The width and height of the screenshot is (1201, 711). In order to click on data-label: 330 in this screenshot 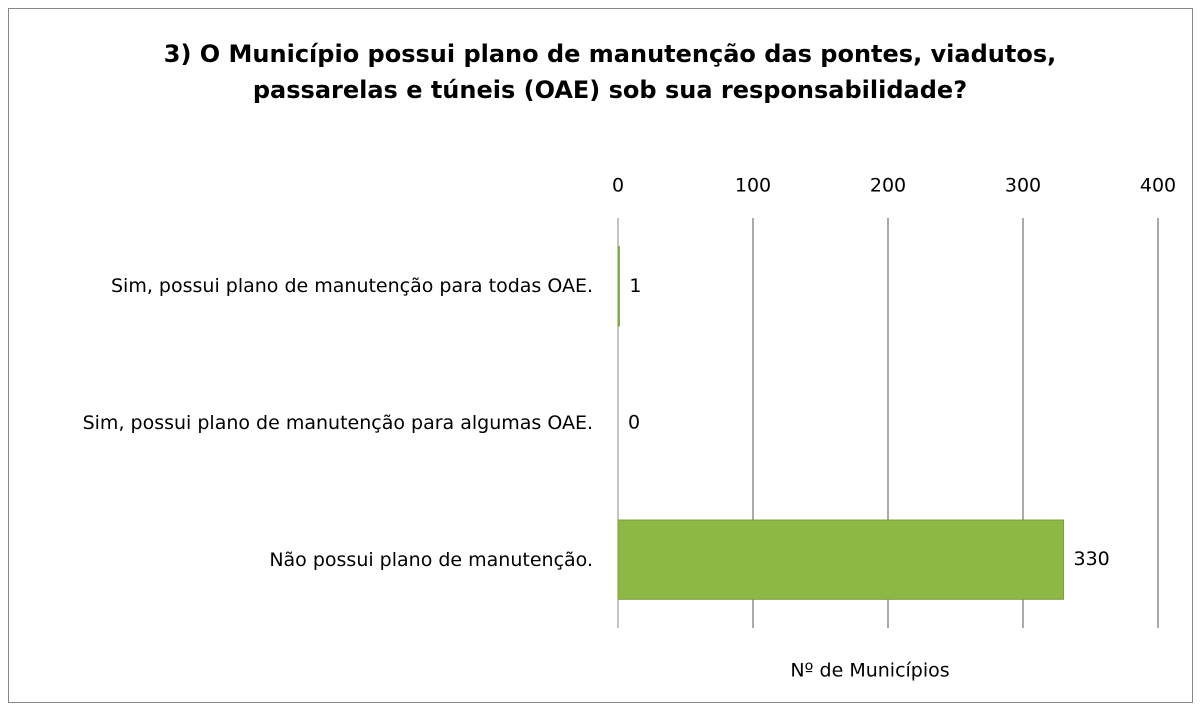, I will do `click(1092, 559)`.